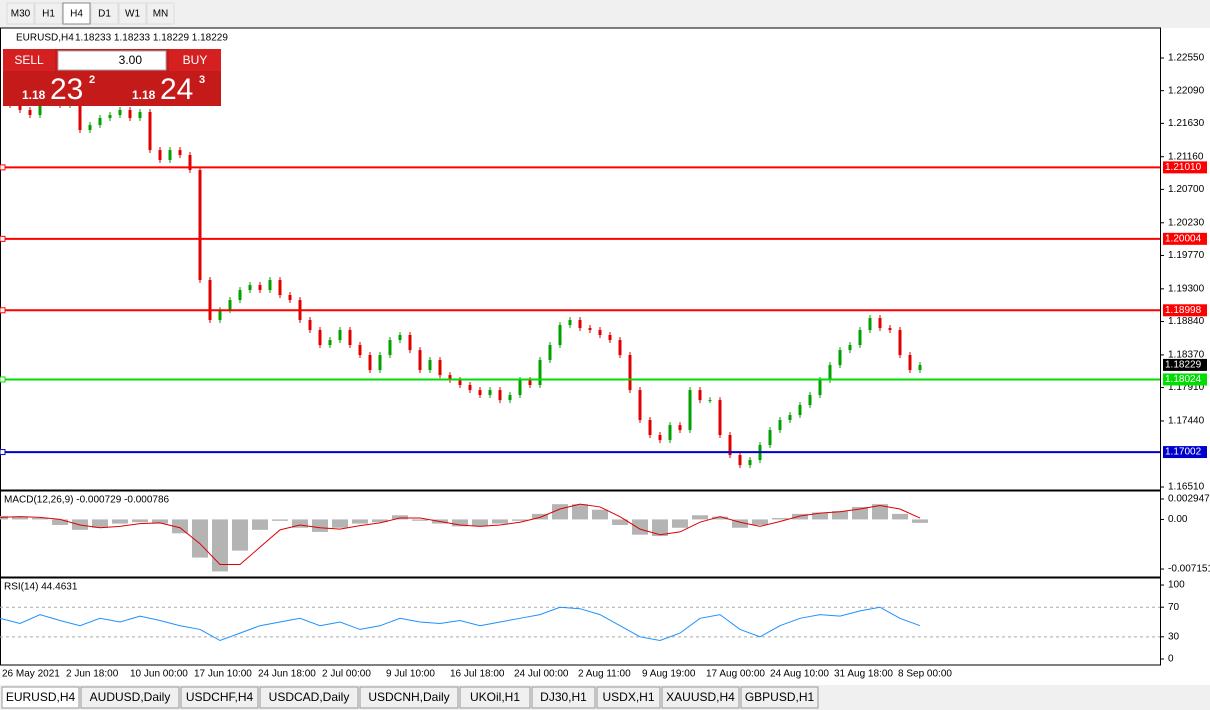 The height and width of the screenshot is (710, 1210). Describe the element at coordinates (1186, 355) in the screenshot. I see `y-tick-label: 1.18370` at that location.